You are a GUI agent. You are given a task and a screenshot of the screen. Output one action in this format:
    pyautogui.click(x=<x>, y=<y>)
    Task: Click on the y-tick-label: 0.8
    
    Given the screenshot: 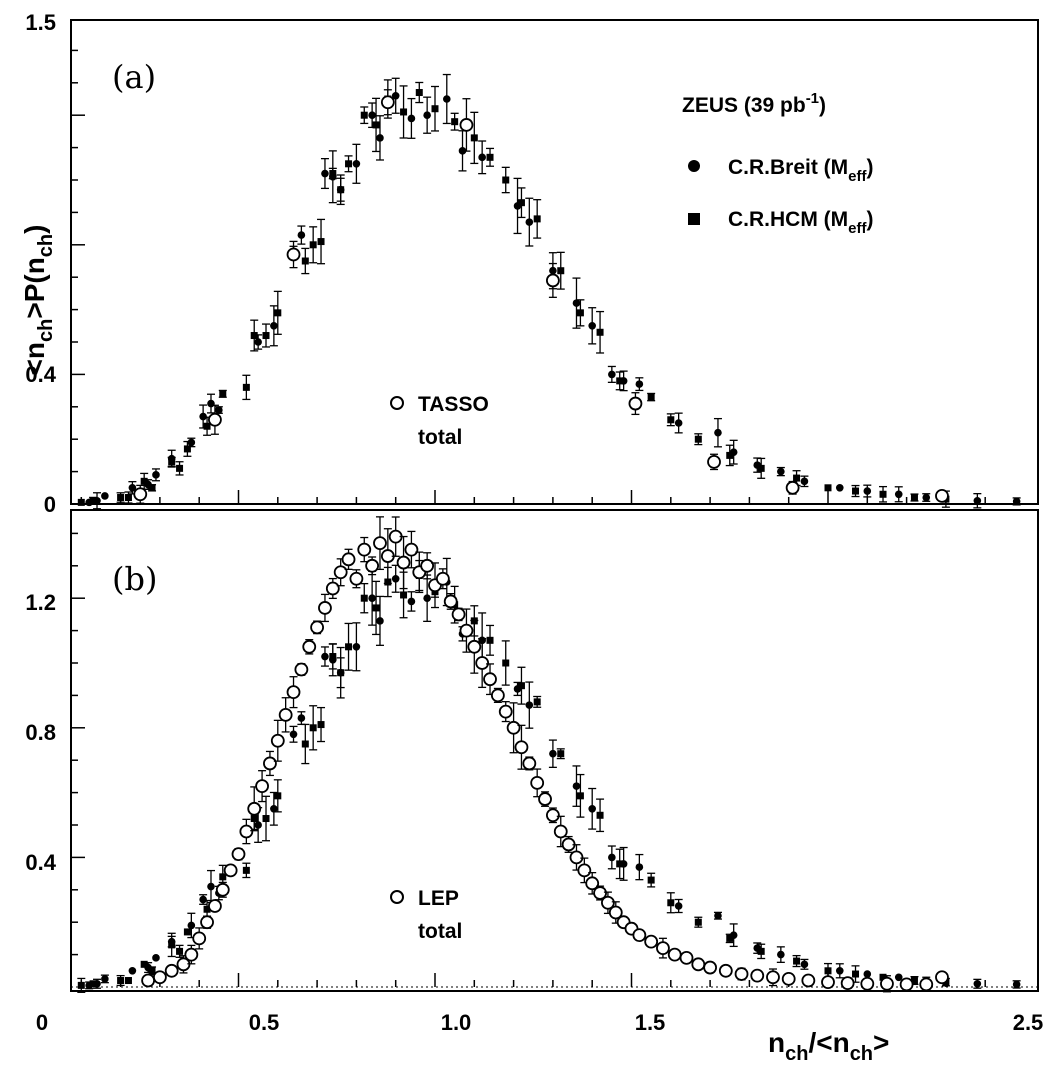 What is the action you would take?
    pyautogui.click(x=40, y=732)
    